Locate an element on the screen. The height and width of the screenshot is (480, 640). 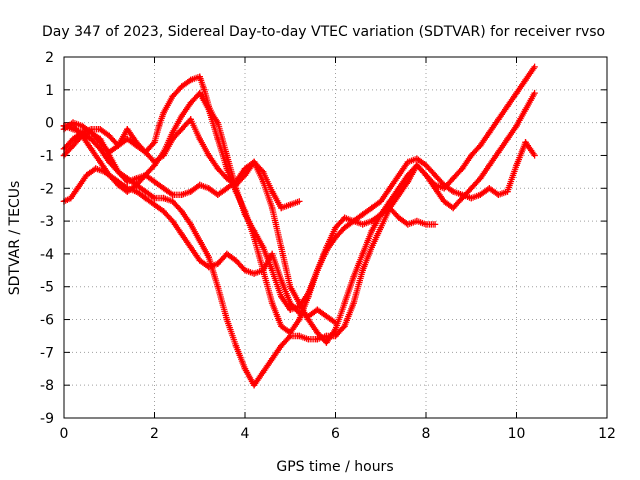
series-5-trail is located at coordinates (180, 164).